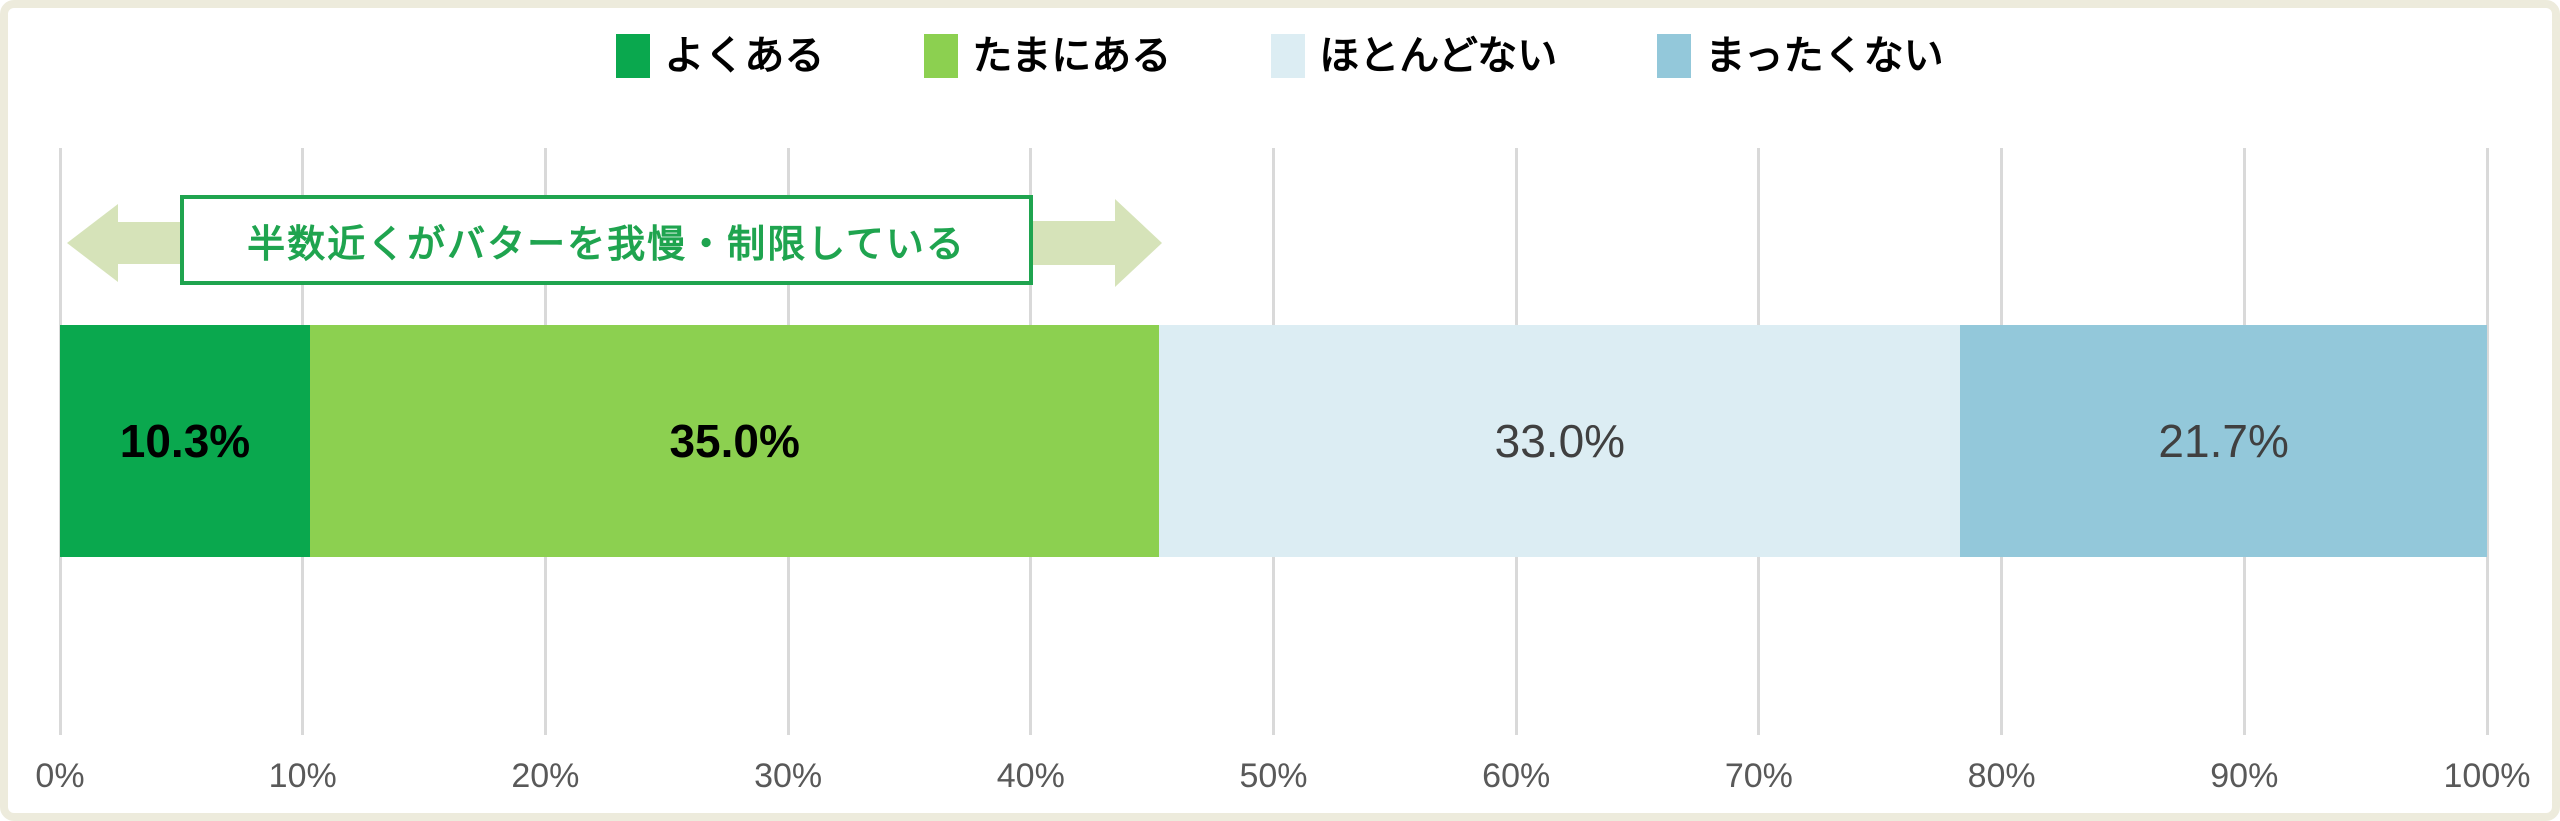 The width and height of the screenshot is (2560, 821). Describe the element at coordinates (1758, 776) in the screenshot. I see `x-axis-tick-label: 70%` at that location.